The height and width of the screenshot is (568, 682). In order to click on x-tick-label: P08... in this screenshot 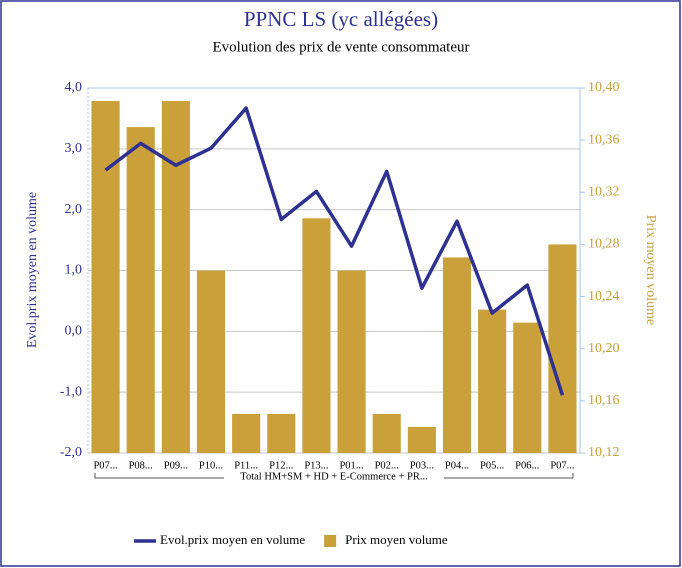, I will do `click(141, 465)`.